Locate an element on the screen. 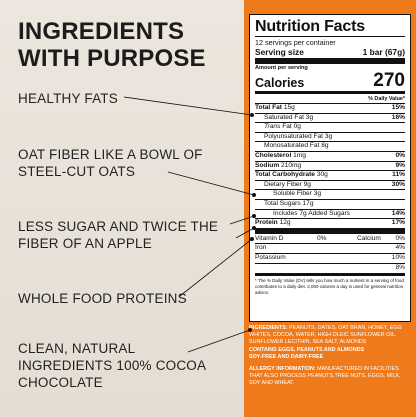  nutrient-row-monosaturated-fat: Monosaturated Fat 8g is located at coordinates (330, 146).